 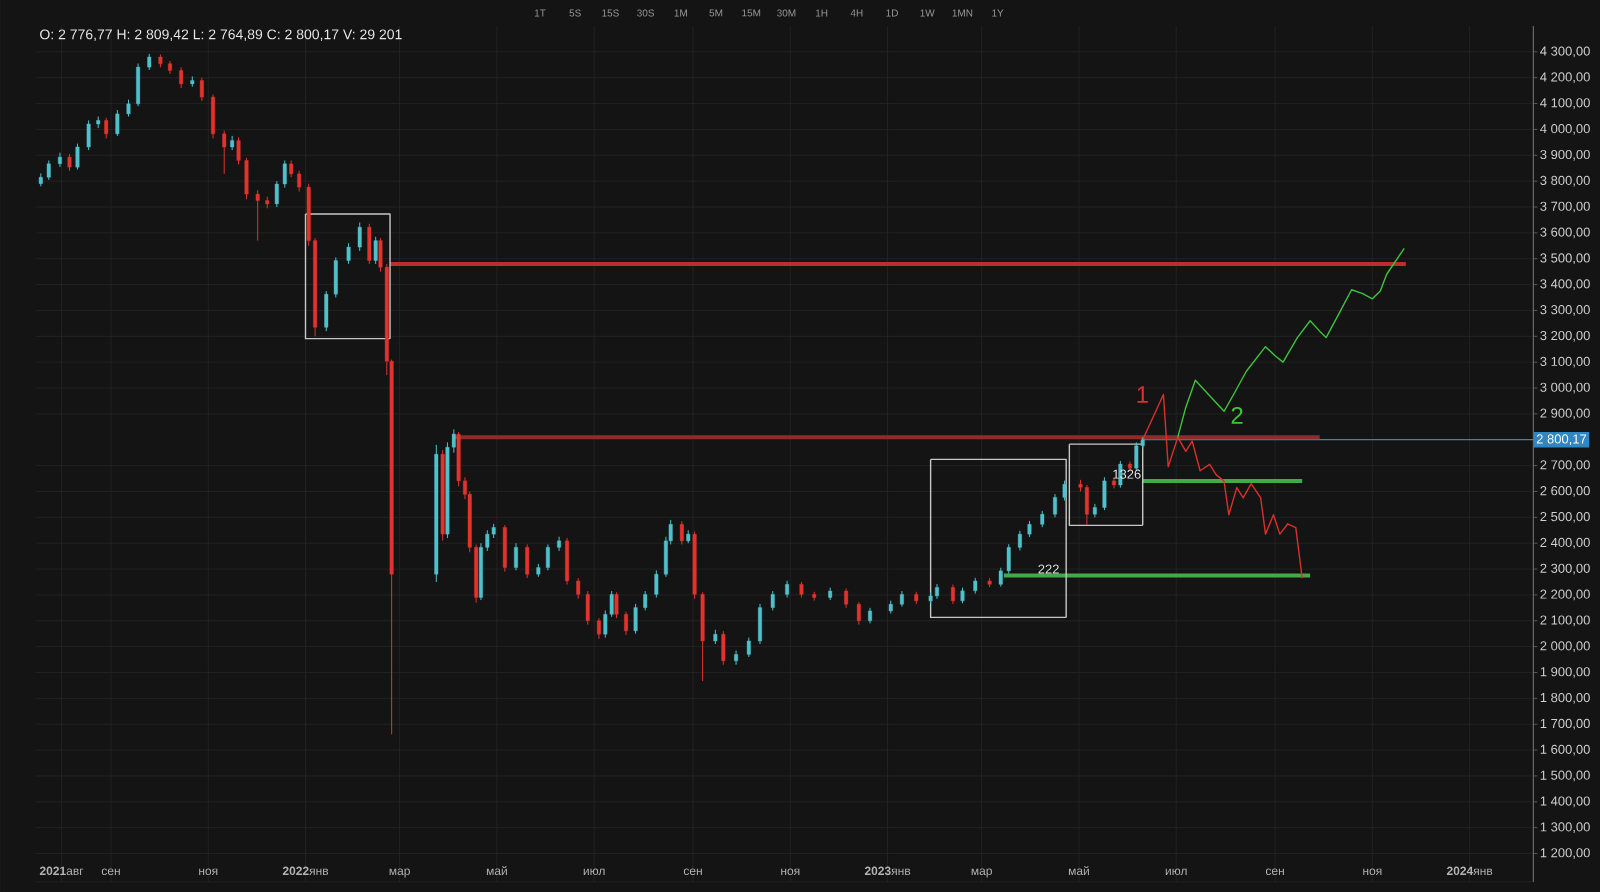 What do you see at coordinates (1237, 415) in the screenshot?
I see `series-label: 2` at bounding box center [1237, 415].